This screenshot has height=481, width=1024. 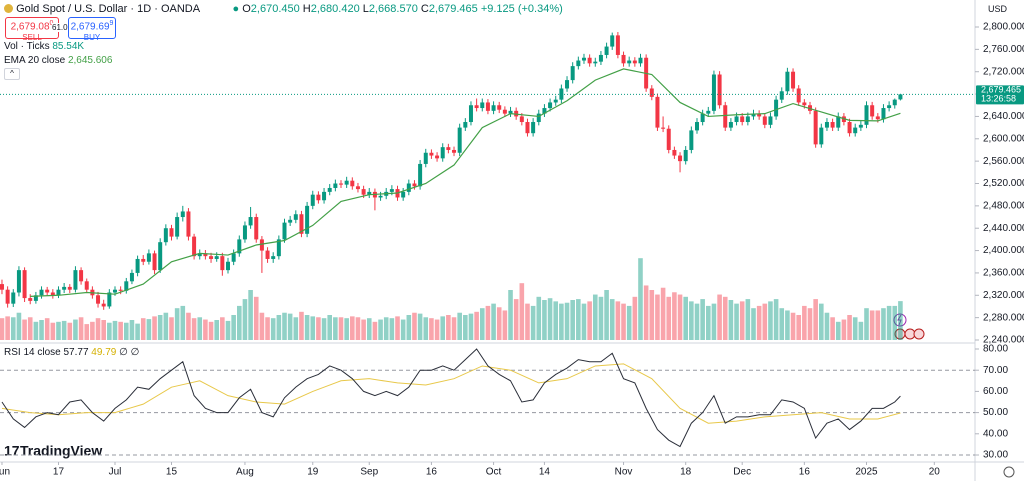 What do you see at coordinates (90, 60) in the screenshot?
I see `ema-value: 2,645.606` at bounding box center [90, 60].